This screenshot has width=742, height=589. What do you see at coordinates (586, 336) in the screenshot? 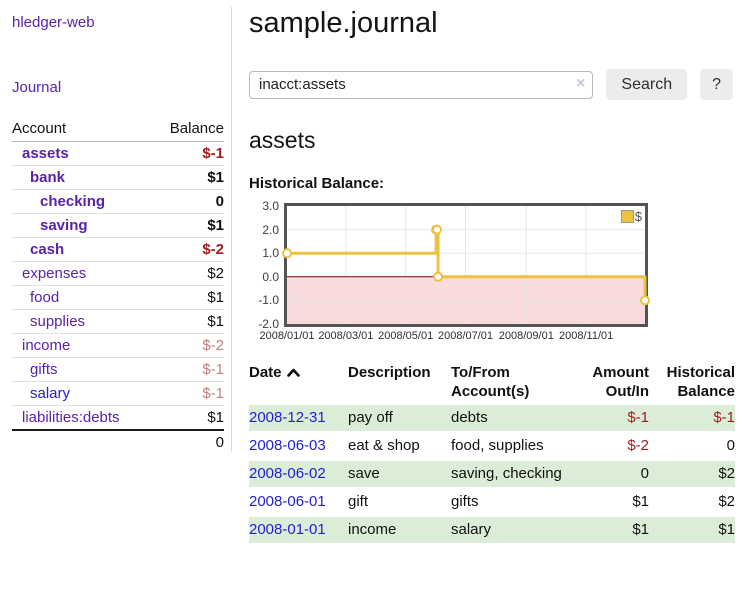
I see `x-axis-tick-label: 2008/11/01` at bounding box center [586, 336].